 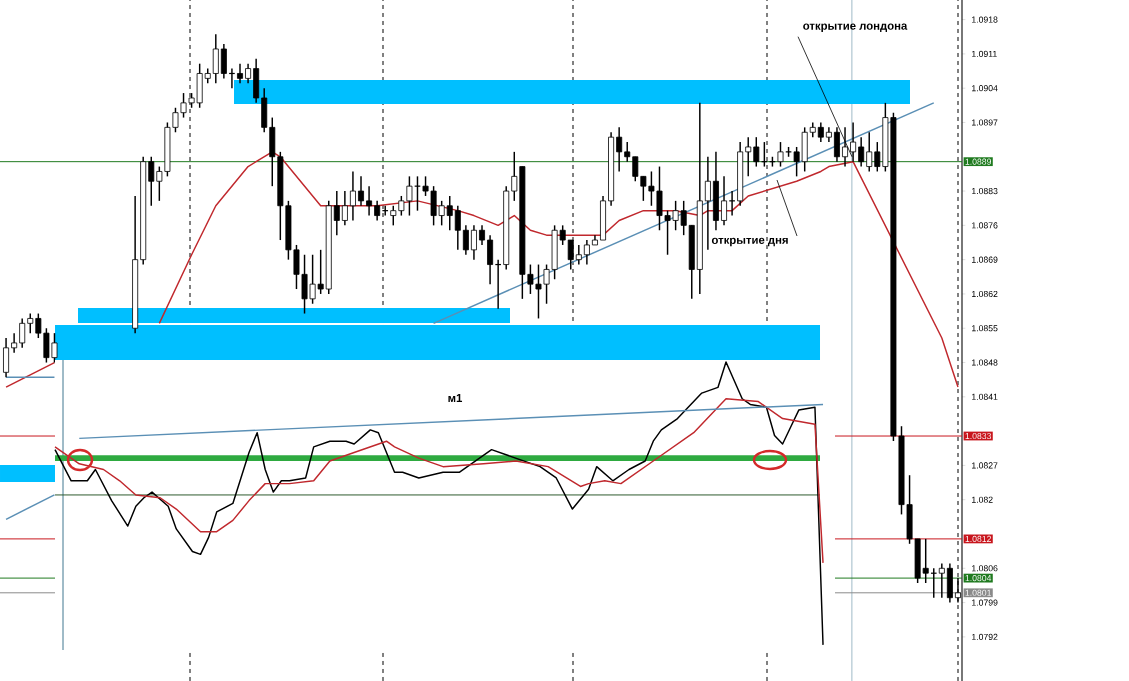 What do you see at coordinates (978, 578) in the screenshot?
I see `ref-line-label: 1.0804` at bounding box center [978, 578].